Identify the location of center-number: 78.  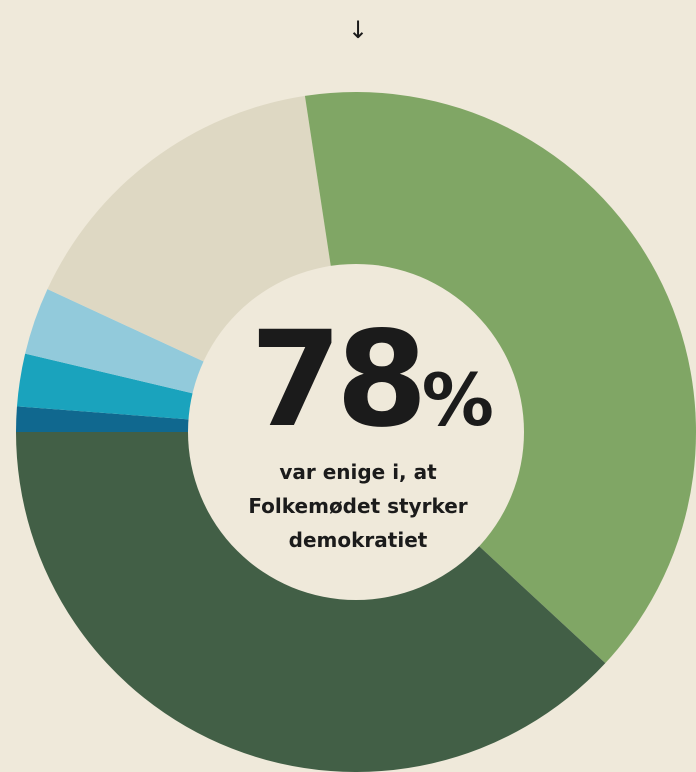
(336, 380).